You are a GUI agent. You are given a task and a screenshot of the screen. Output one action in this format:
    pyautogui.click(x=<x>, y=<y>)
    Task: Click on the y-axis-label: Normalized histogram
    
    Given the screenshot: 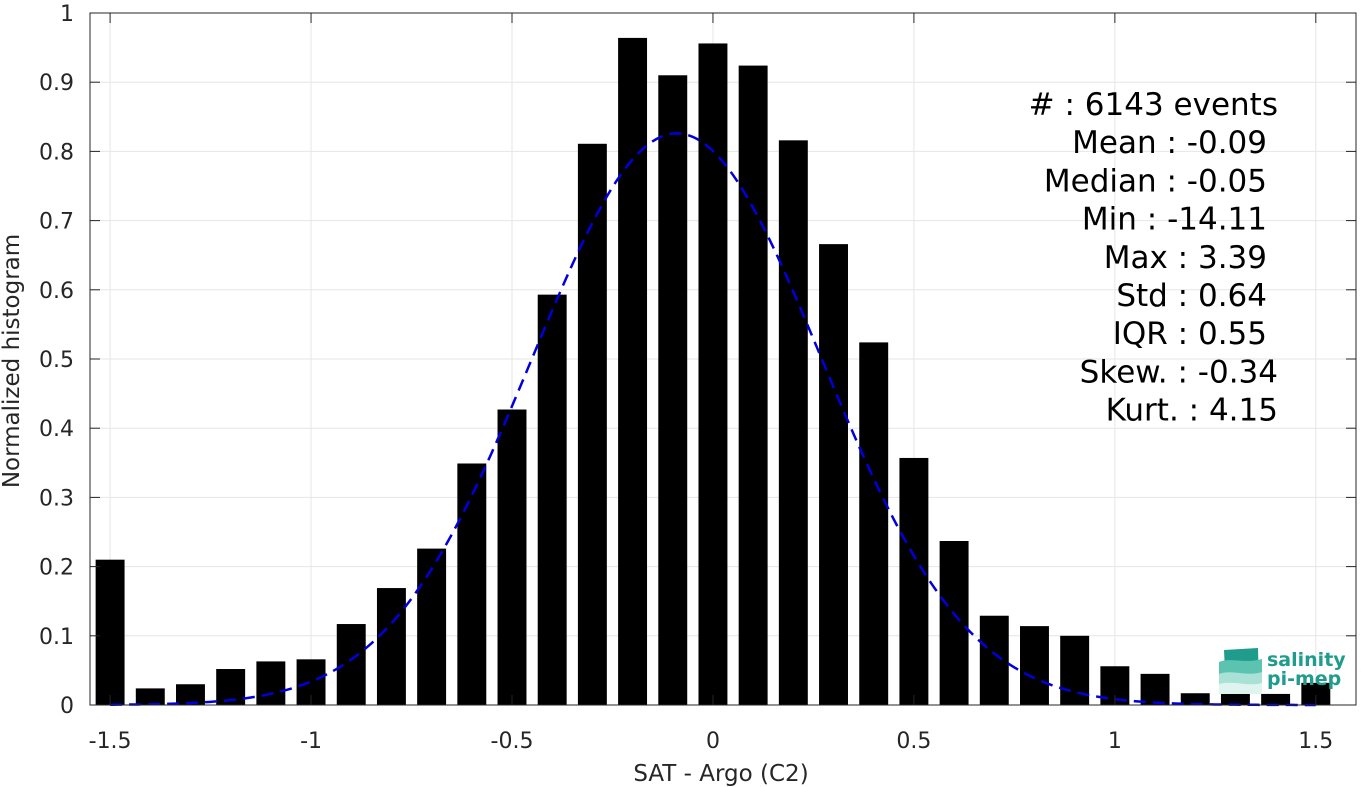 What is the action you would take?
    pyautogui.click(x=12, y=361)
    